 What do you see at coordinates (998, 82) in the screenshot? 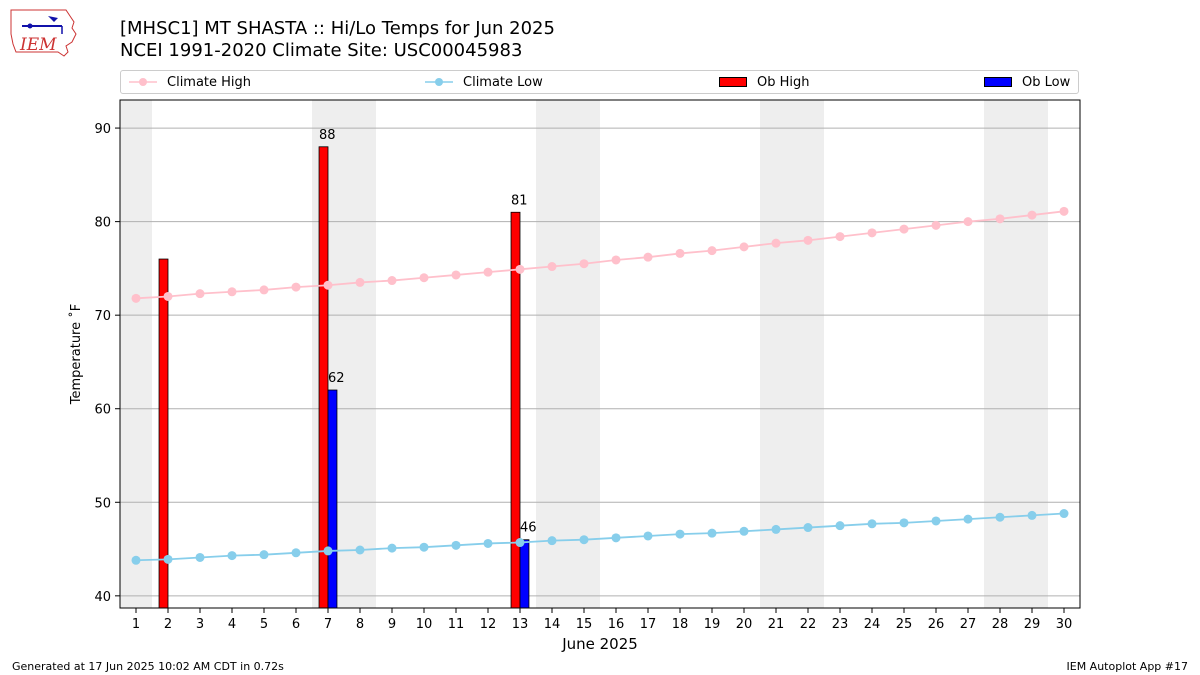
I see `ob-low-swatch` at bounding box center [998, 82].